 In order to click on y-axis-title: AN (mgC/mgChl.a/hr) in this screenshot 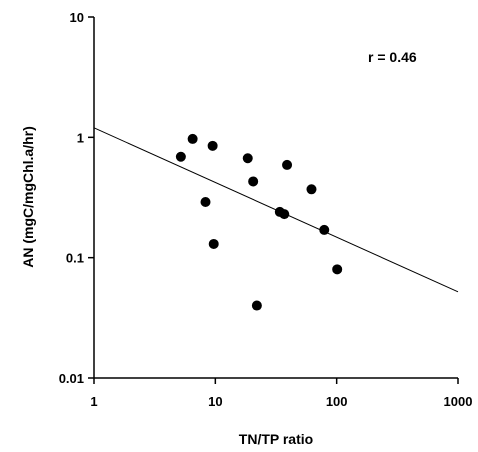, I will do `click(28, 197)`.